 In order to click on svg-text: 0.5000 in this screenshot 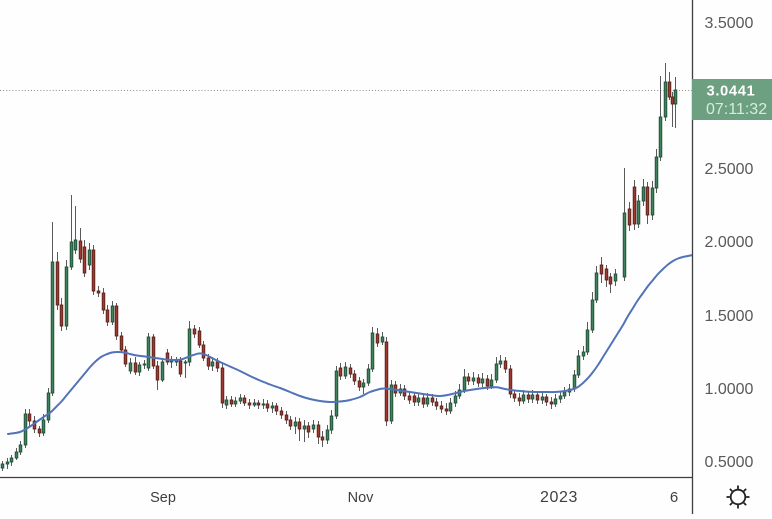, I will do `click(729, 462)`.